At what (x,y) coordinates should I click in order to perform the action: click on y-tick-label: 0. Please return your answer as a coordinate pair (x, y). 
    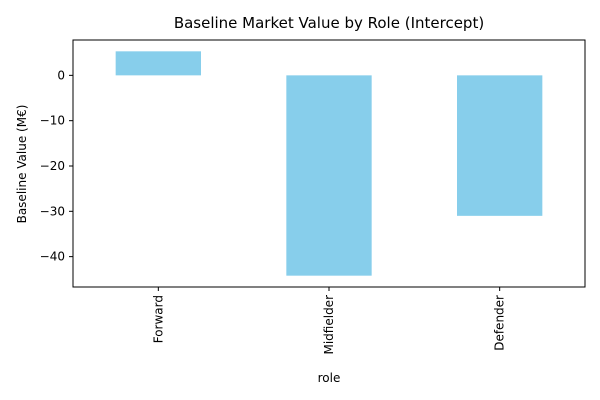
    Looking at the image, I should click on (61, 75).